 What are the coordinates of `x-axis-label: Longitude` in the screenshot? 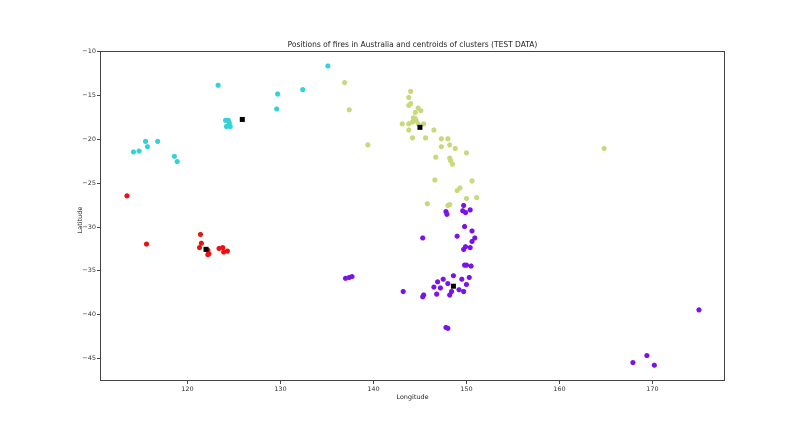 It's located at (412, 397).